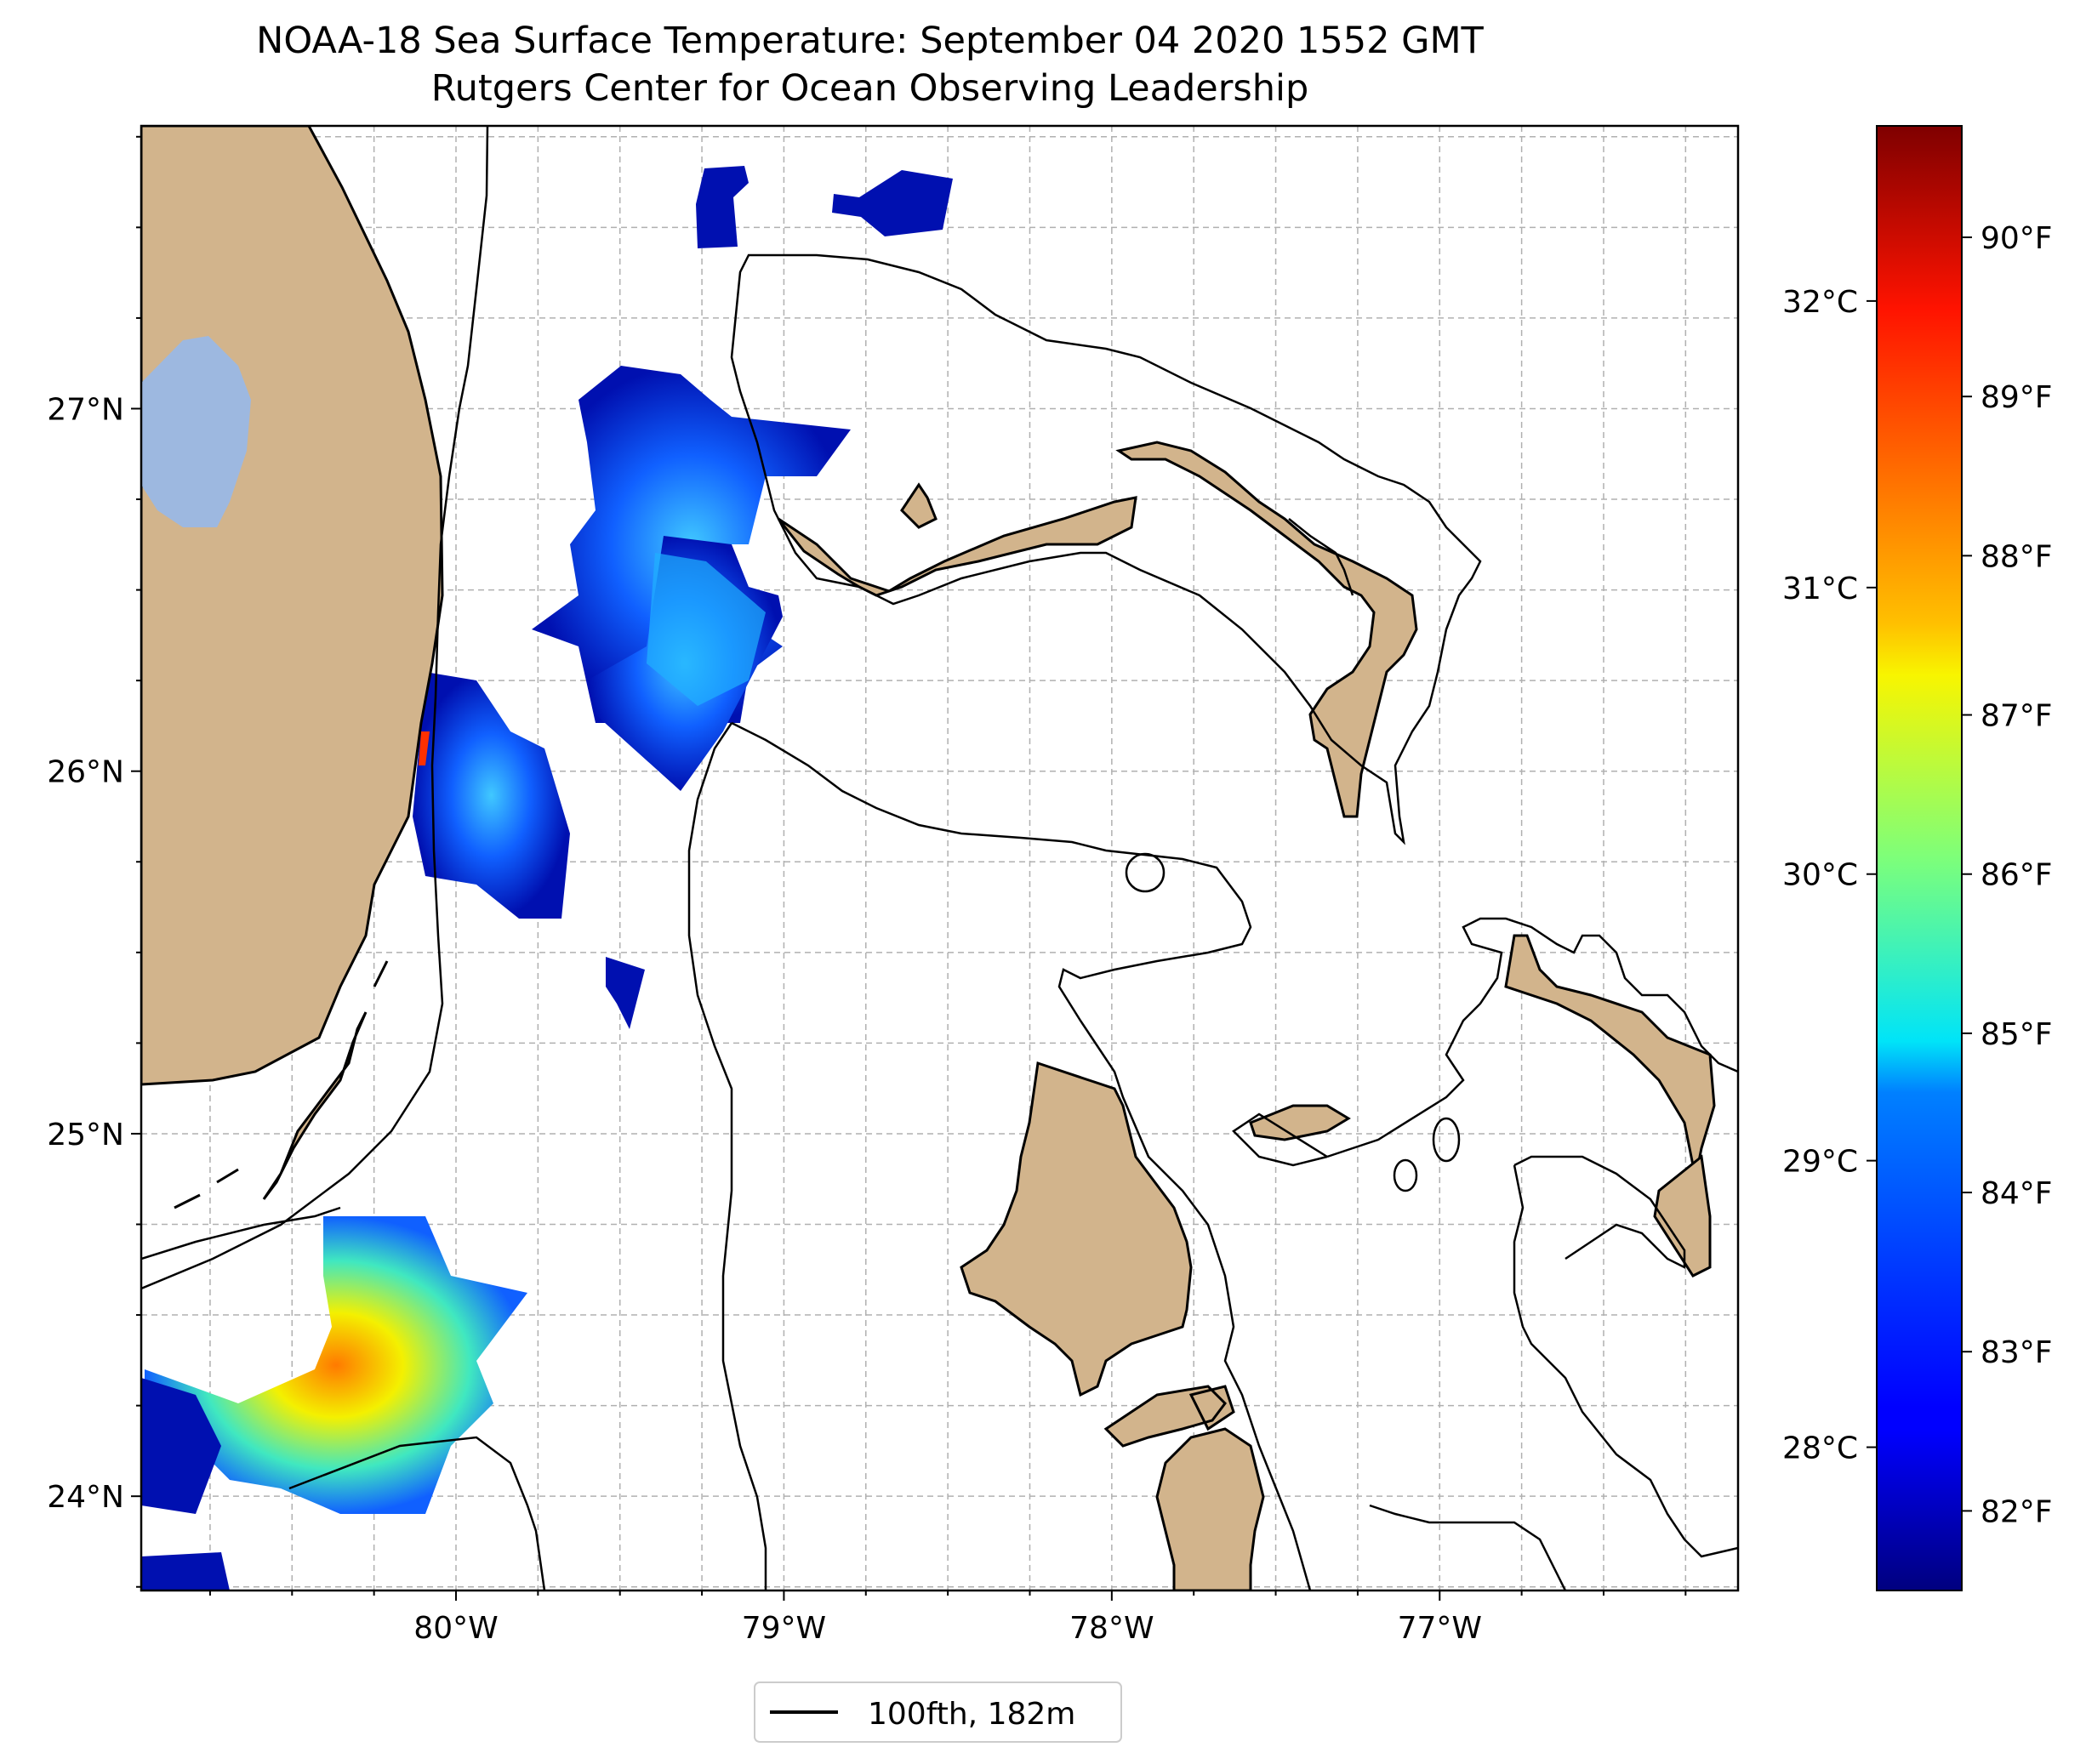 Image resolution: width=2086 pixels, height=1764 pixels. I want to click on contour-exuma-sound, so click(1532, 1037).